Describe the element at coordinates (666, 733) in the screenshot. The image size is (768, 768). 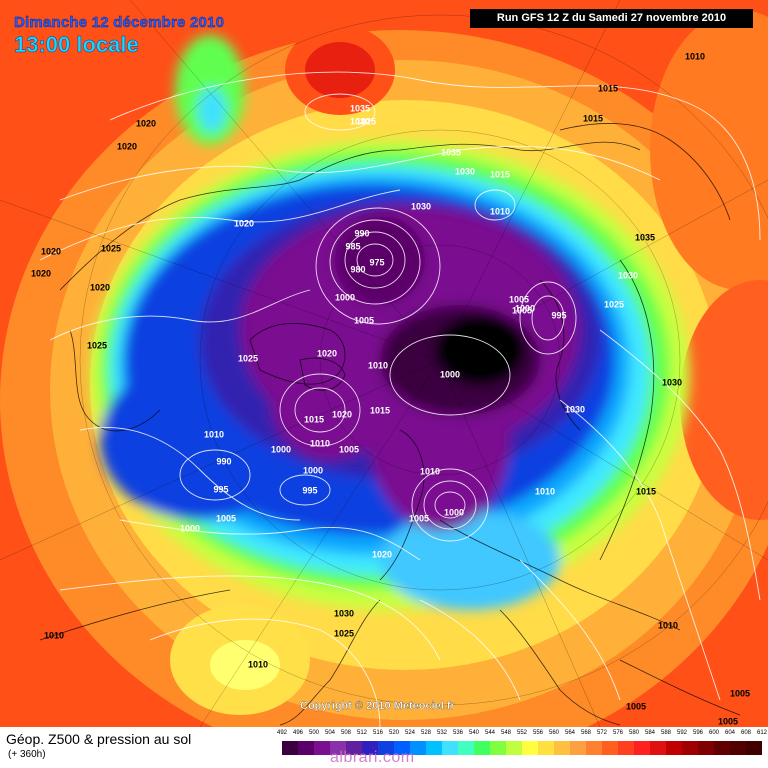
I see `scale-label: 588` at that location.